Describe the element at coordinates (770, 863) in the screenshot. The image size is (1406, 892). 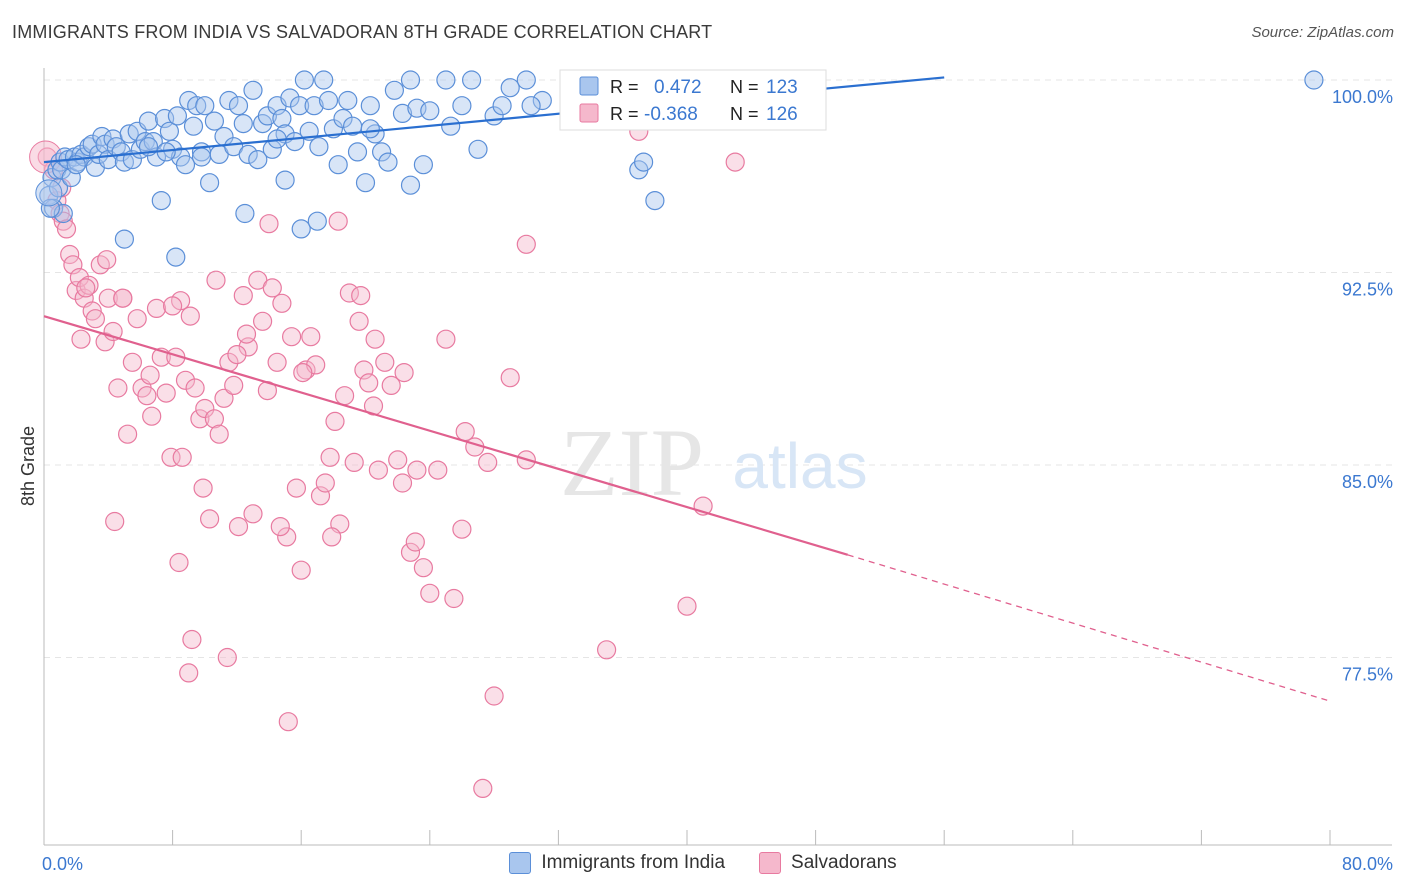
I see `legend-swatch-salvadorans` at that location.